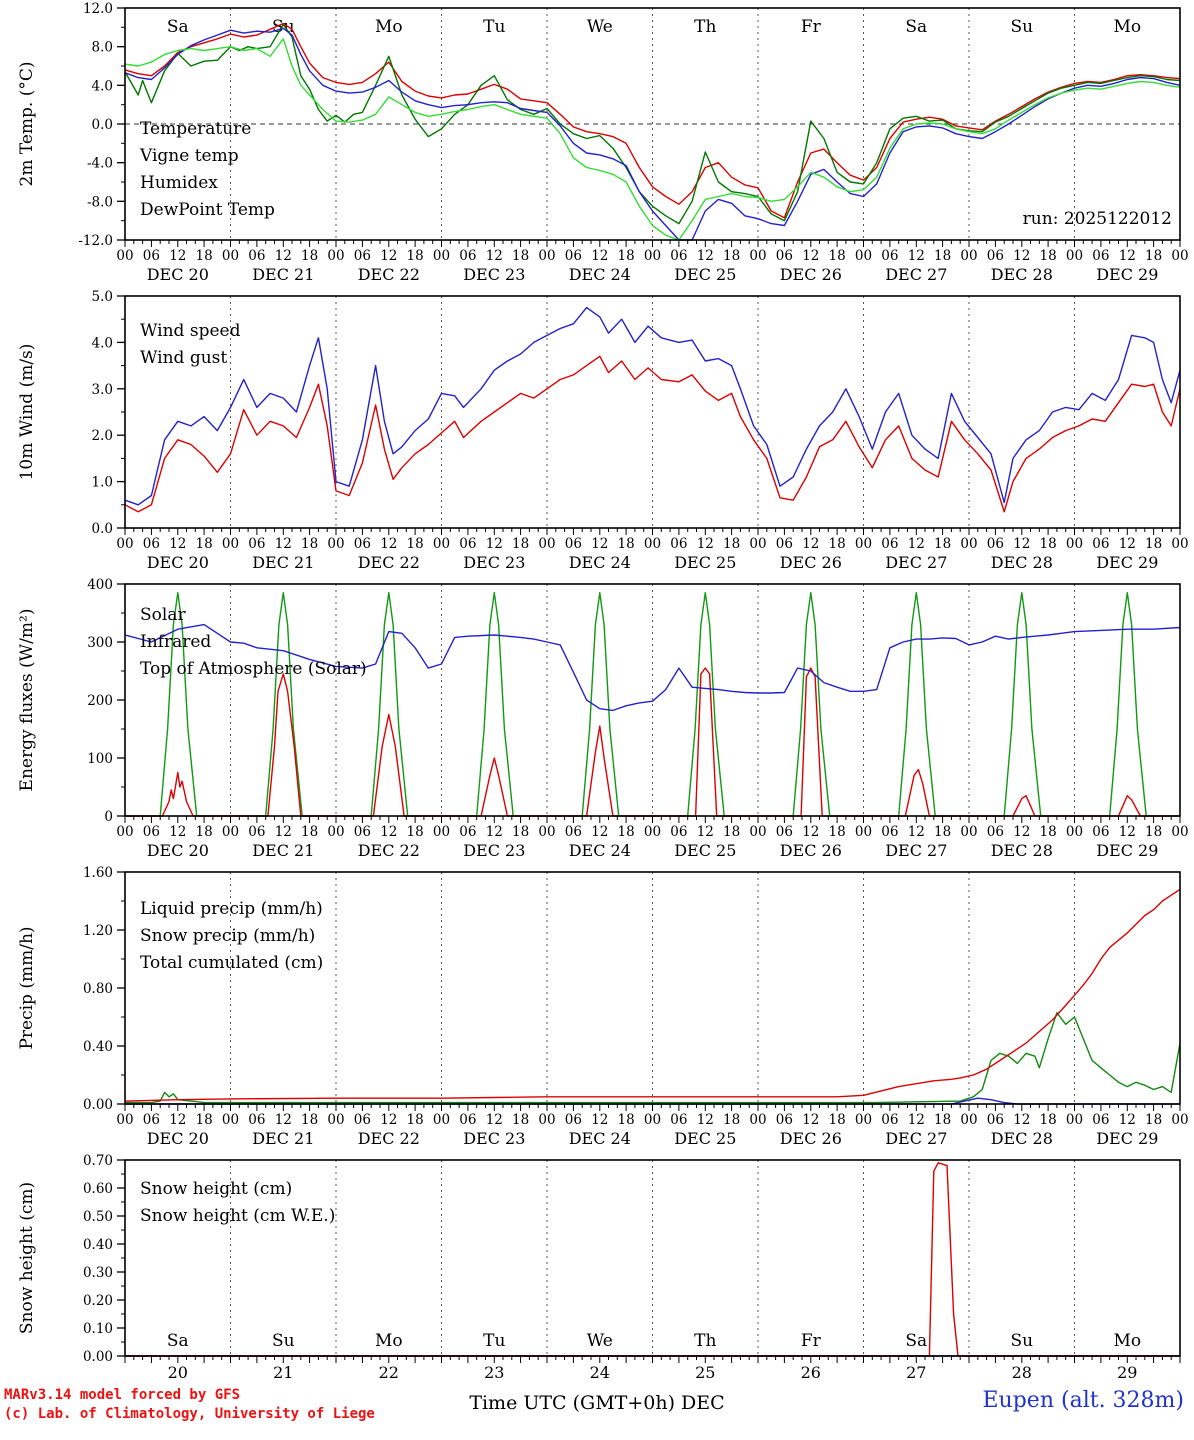  What do you see at coordinates (705, 27) in the screenshot?
I see `svg-text: Th` at bounding box center [705, 27].